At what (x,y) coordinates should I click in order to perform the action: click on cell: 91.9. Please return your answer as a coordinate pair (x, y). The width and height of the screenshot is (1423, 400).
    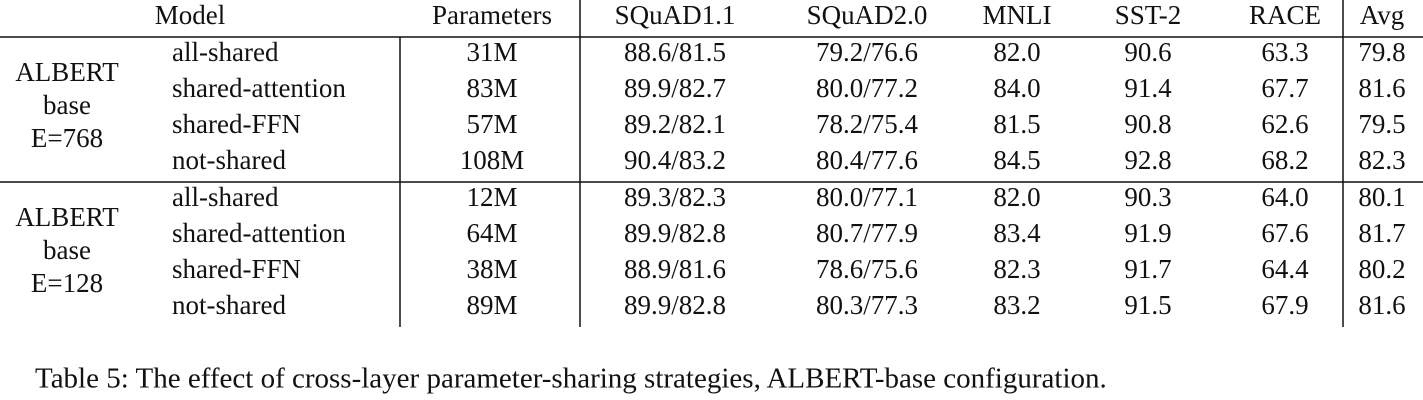
    Looking at the image, I should click on (1147, 233).